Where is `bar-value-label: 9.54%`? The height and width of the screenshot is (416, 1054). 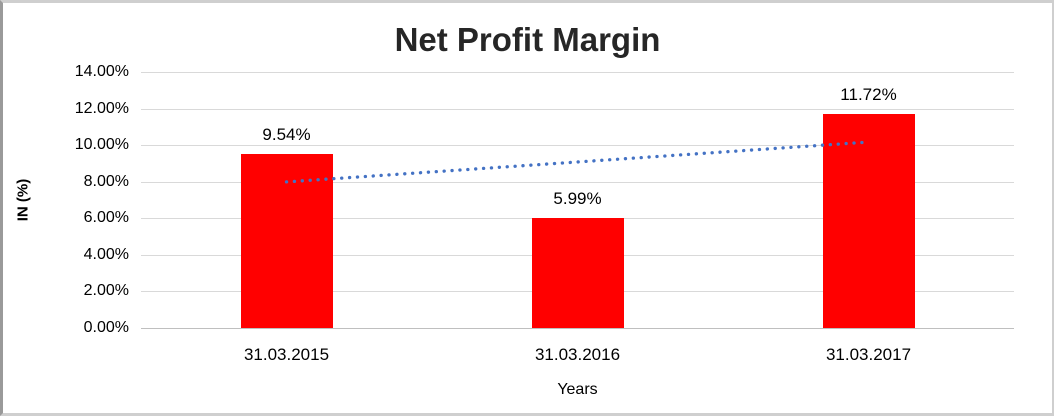 bar-value-label: 9.54% is located at coordinates (286, 134).